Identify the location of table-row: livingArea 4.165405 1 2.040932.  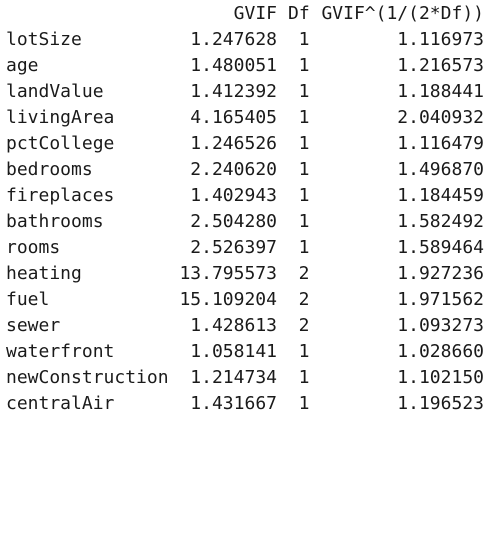
(249, 118).